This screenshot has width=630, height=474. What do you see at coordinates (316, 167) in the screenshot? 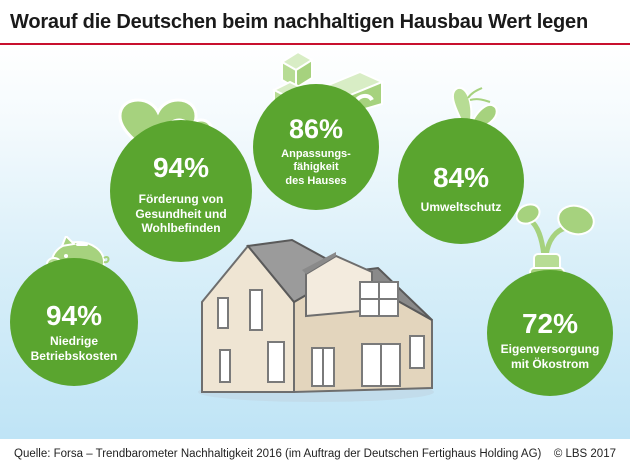
I see `stat-label: Anpassungs- fähigkeit des Hauses` at bounding box center [316, 167].